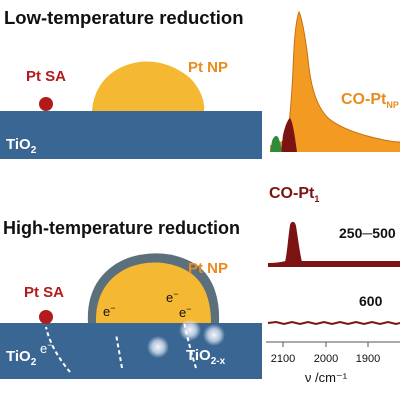 Image resolution: width=400 pixels, height=400 pixels. What do you see at coordinates (121, 228) in the screenshot?
I see `bottom-panel-title: High-temperature reduction` at bounding box center [121, 228].